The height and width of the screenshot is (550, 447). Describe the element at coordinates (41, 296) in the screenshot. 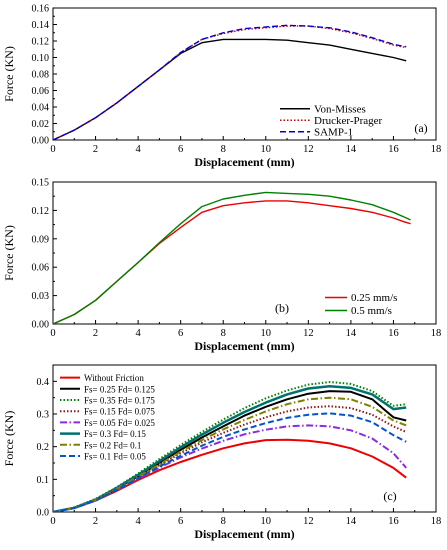

I see `y-tick-label: 0.03` at that location.